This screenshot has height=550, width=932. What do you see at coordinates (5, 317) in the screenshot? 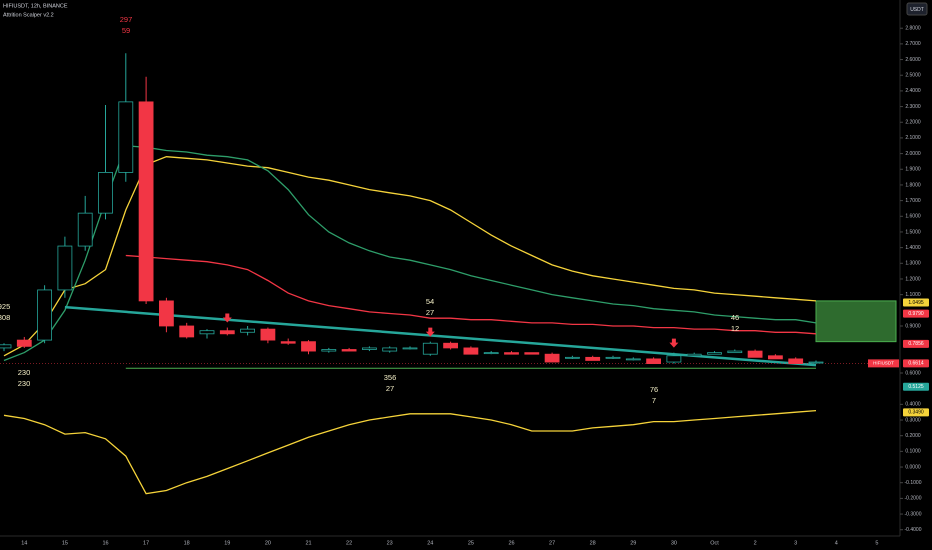
I see `annotation: 808` at bounding box center [5, 317].